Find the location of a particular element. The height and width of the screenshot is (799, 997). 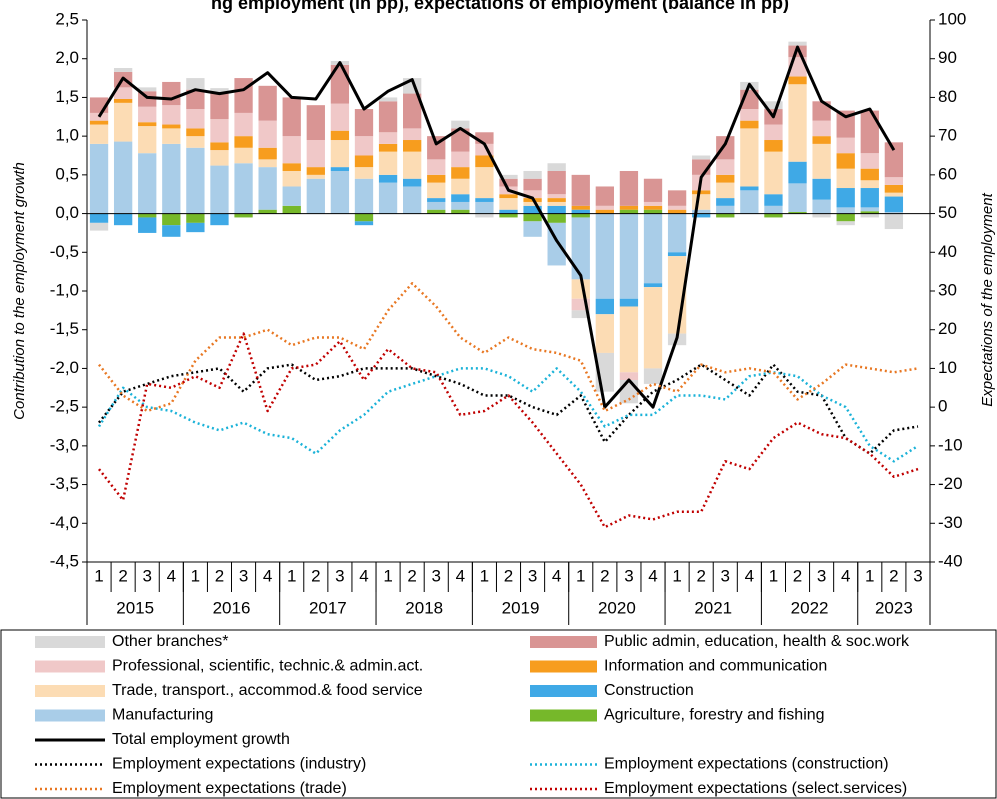

y-tick-label: -1,5 is located at coordinates (64, 328).